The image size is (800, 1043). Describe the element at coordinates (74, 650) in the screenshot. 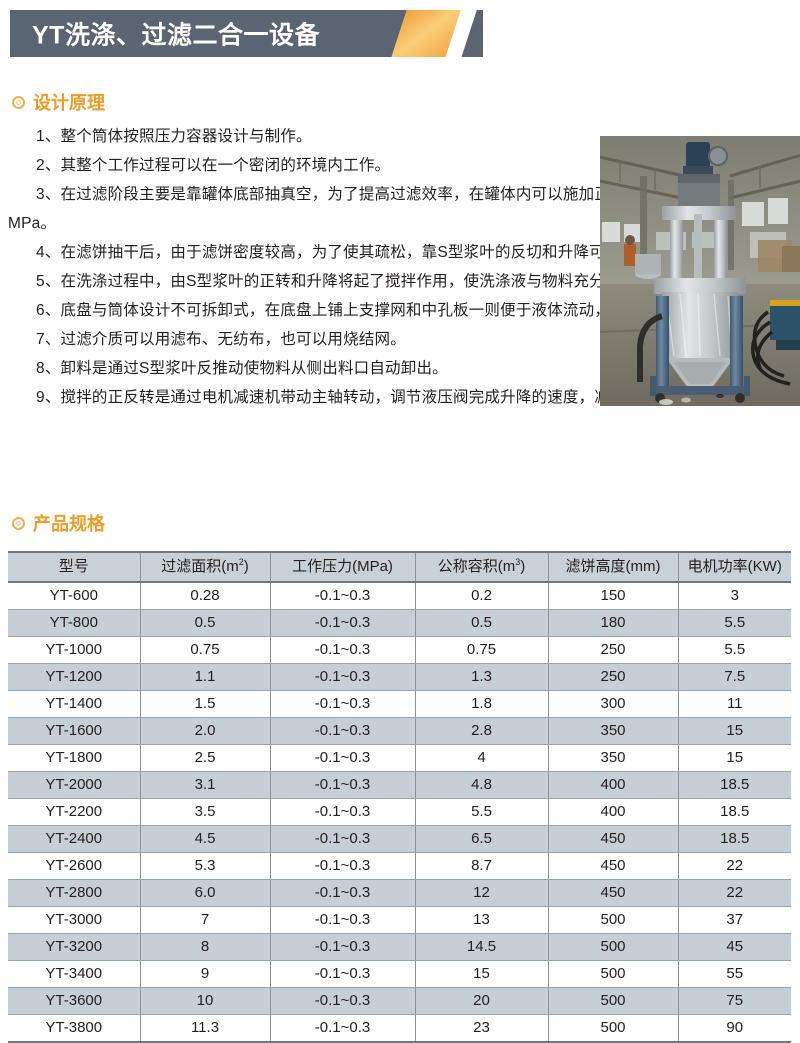

I see `cell-model: YT-1000` at that location.